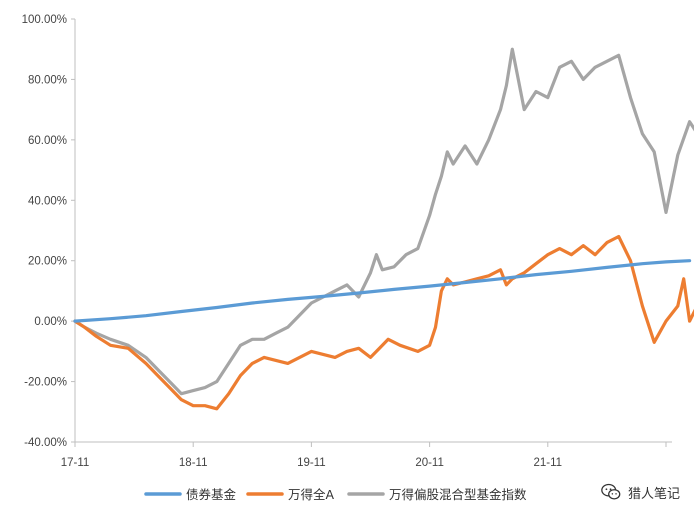  Describe the element at coordinates (458, 494) in the screenshot. I see `legend-label: 万得偏股混合型基金指数` at that location.